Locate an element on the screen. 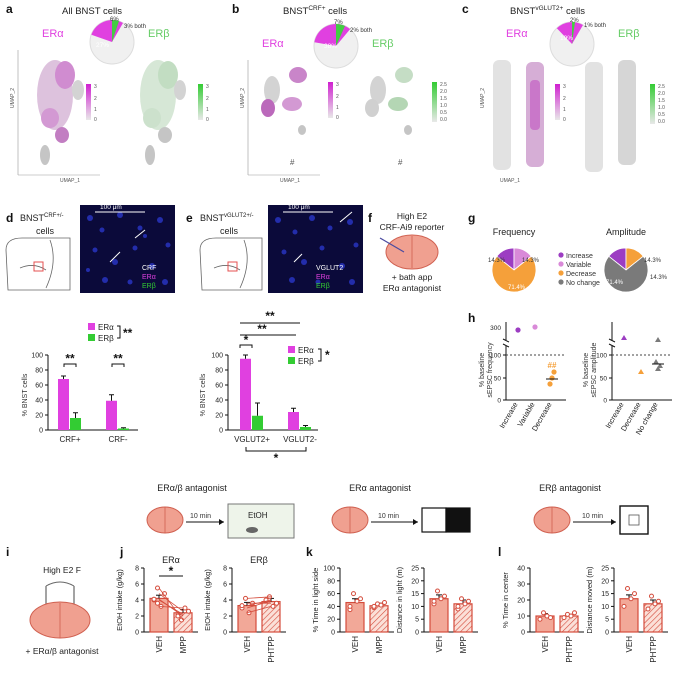  panel-e-atlas is located at coordinates (231, 264).